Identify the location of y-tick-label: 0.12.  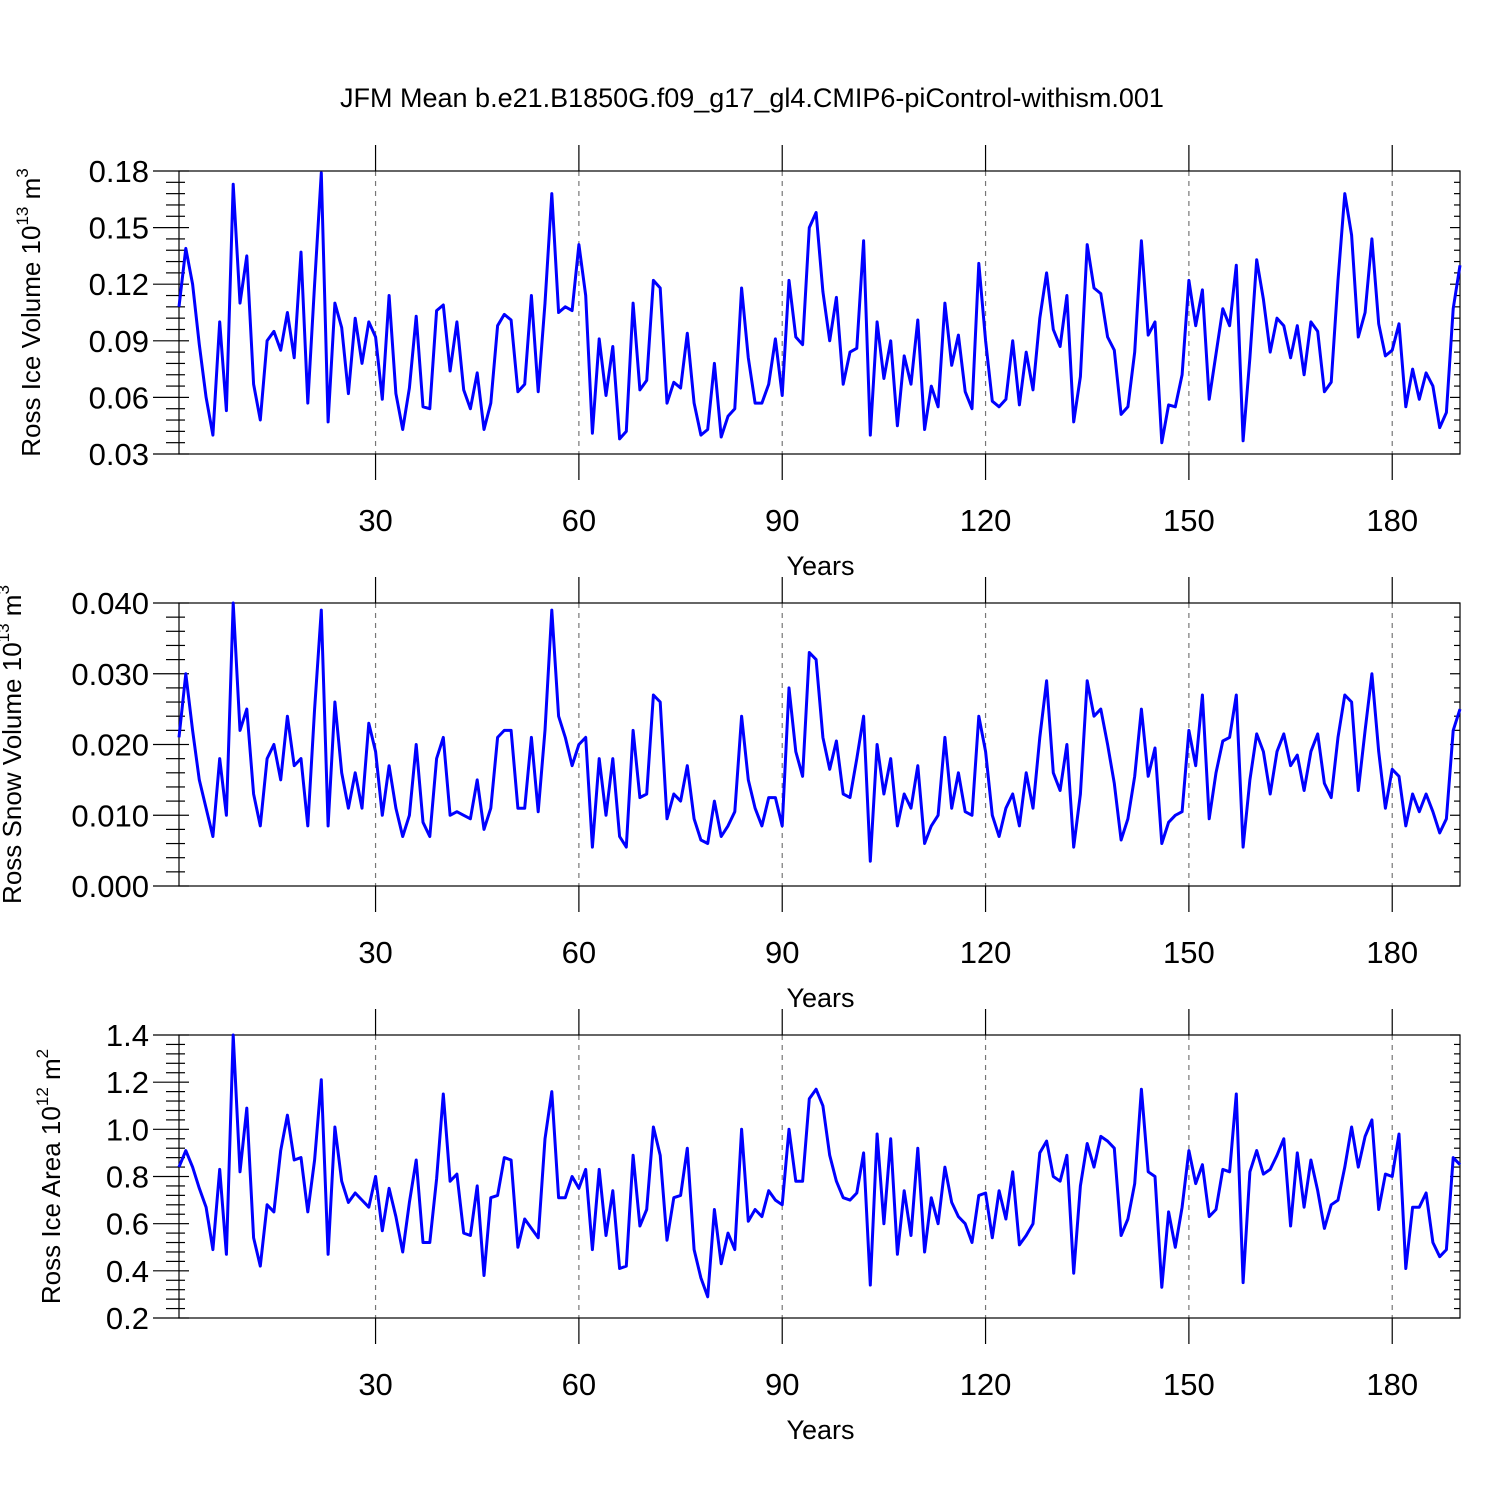
(119, 284).